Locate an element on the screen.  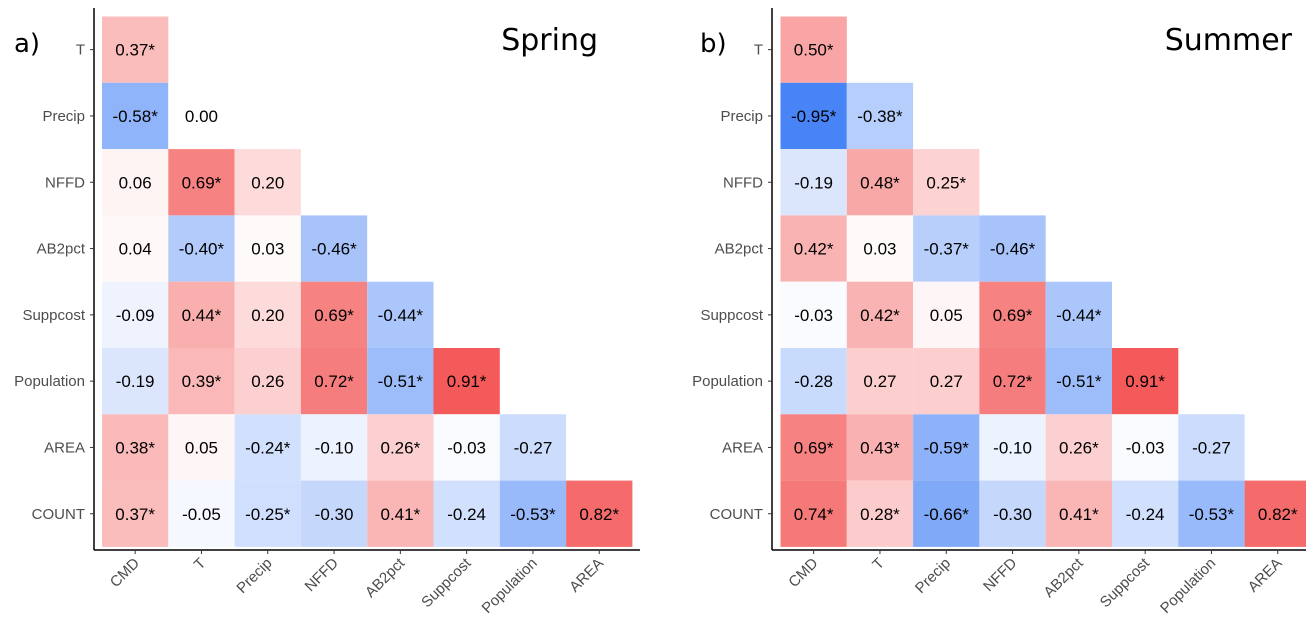
cell-precip-cmd-label: -0.95* is located at coordinates (814, 116).